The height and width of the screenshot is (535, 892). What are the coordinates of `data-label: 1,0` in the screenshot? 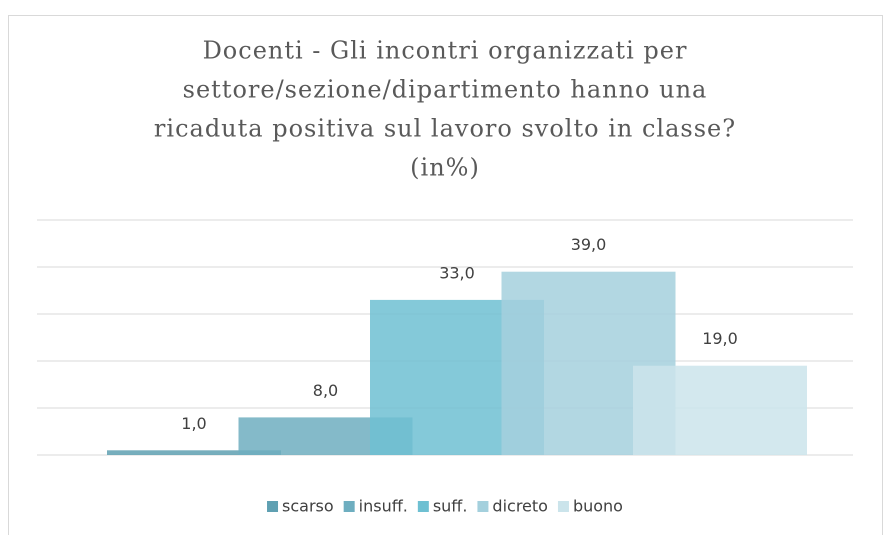 It's located at (193, 423).